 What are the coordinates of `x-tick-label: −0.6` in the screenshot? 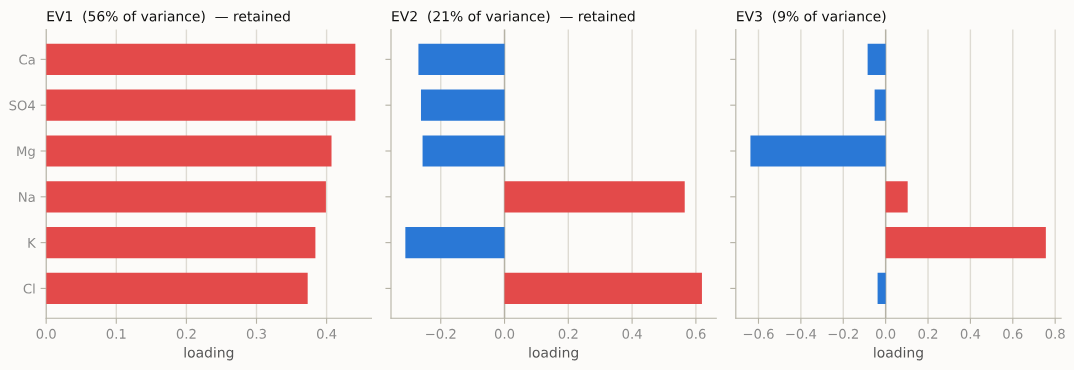 It's located at (758, 333).